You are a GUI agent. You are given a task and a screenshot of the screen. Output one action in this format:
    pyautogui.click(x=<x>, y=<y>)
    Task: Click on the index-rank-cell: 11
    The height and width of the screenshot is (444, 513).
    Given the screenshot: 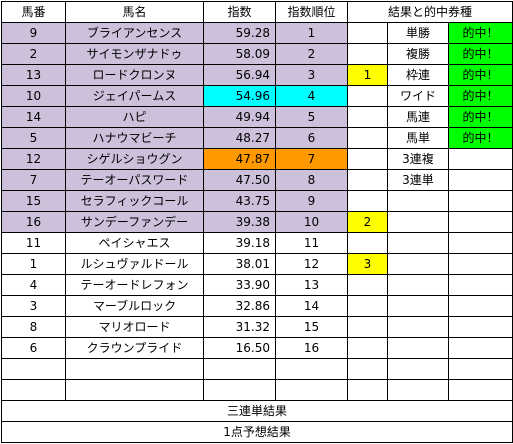 What is the action you would take?
    pyautogui.click(x=311, y=243)
    